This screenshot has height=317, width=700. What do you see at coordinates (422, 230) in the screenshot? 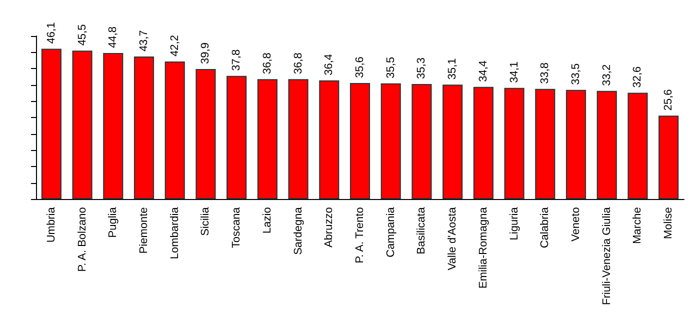
I see `x-tick-label: Basilicata` at bounding box center [422, 230].